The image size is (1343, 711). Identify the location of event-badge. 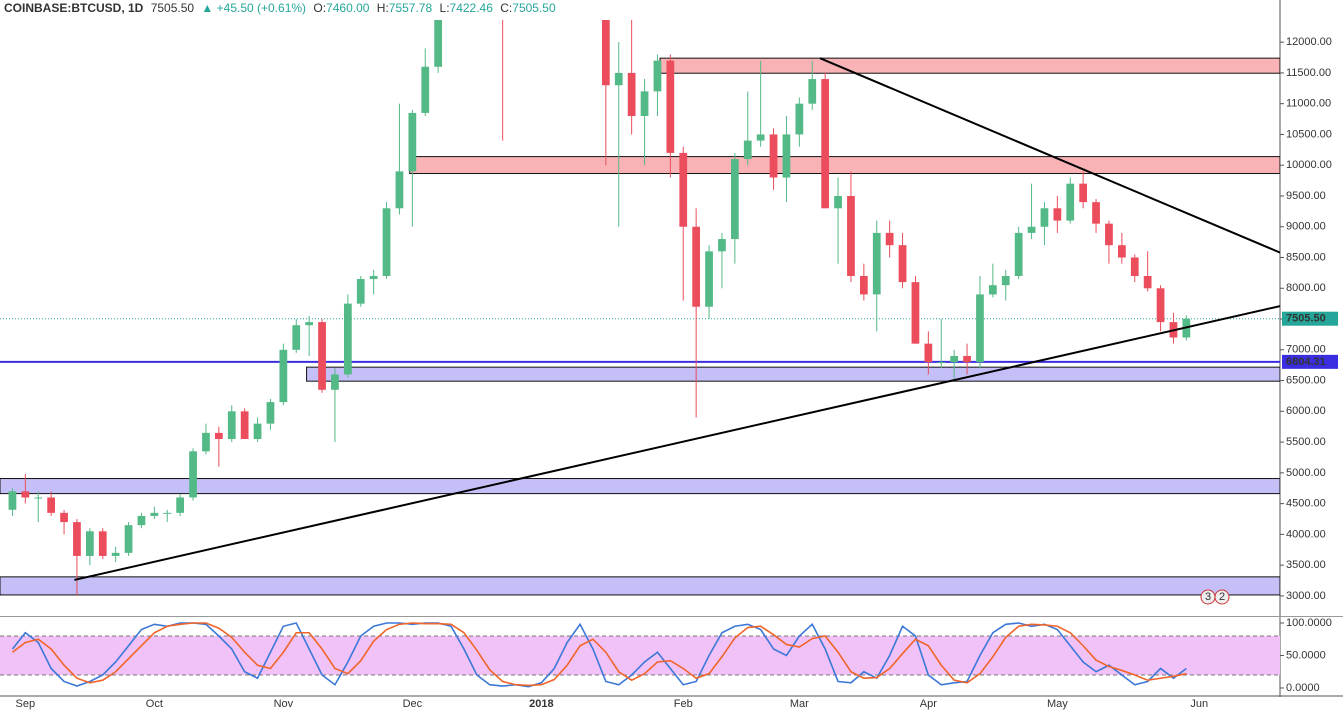
(1222, 597).